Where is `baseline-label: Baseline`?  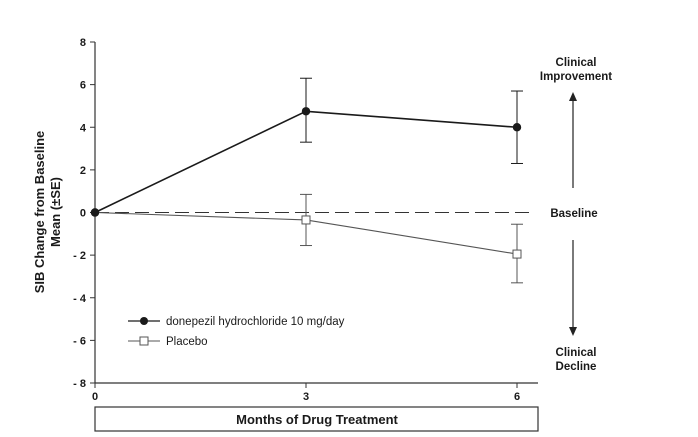 baseline-label: Baseline is located at coordinates (573, 214).